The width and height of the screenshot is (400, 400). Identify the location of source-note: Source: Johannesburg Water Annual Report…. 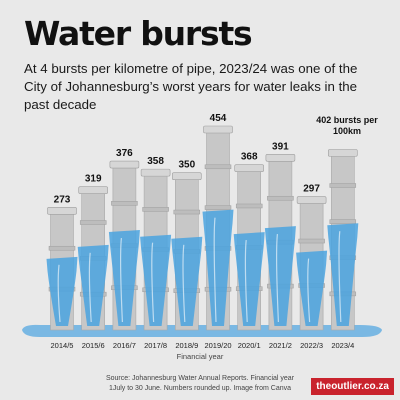
(200, 383).